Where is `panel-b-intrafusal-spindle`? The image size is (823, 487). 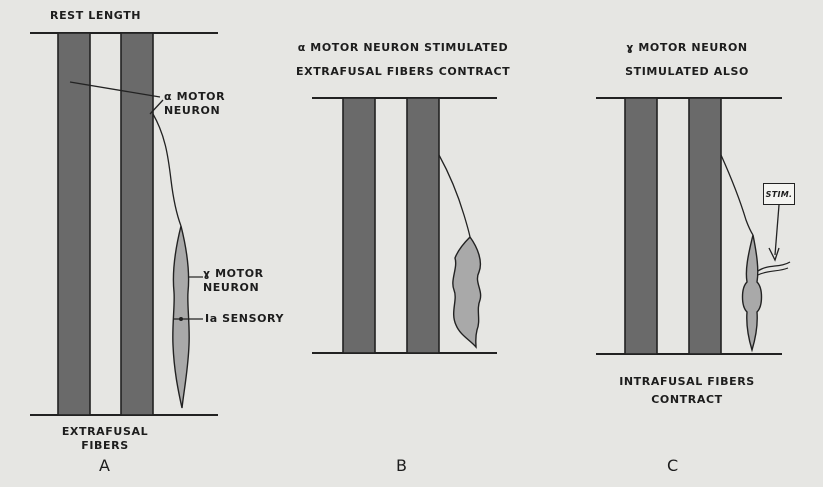 panel-b-intrafusal-spindle is located at coordinates (467, 292).